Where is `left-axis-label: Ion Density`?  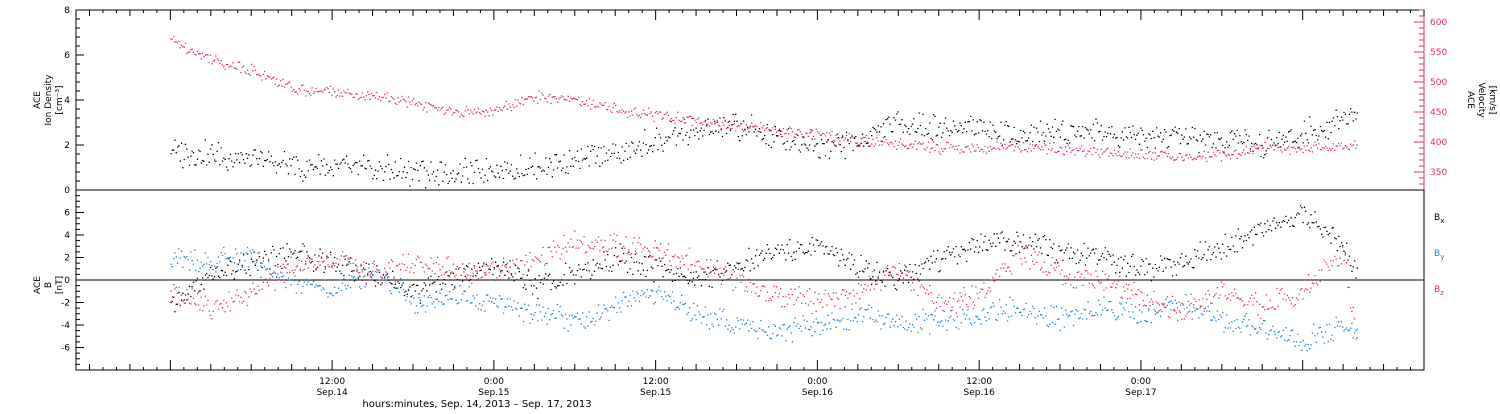
left-axis-label: Ion Density is located at coordinates (49, 100).